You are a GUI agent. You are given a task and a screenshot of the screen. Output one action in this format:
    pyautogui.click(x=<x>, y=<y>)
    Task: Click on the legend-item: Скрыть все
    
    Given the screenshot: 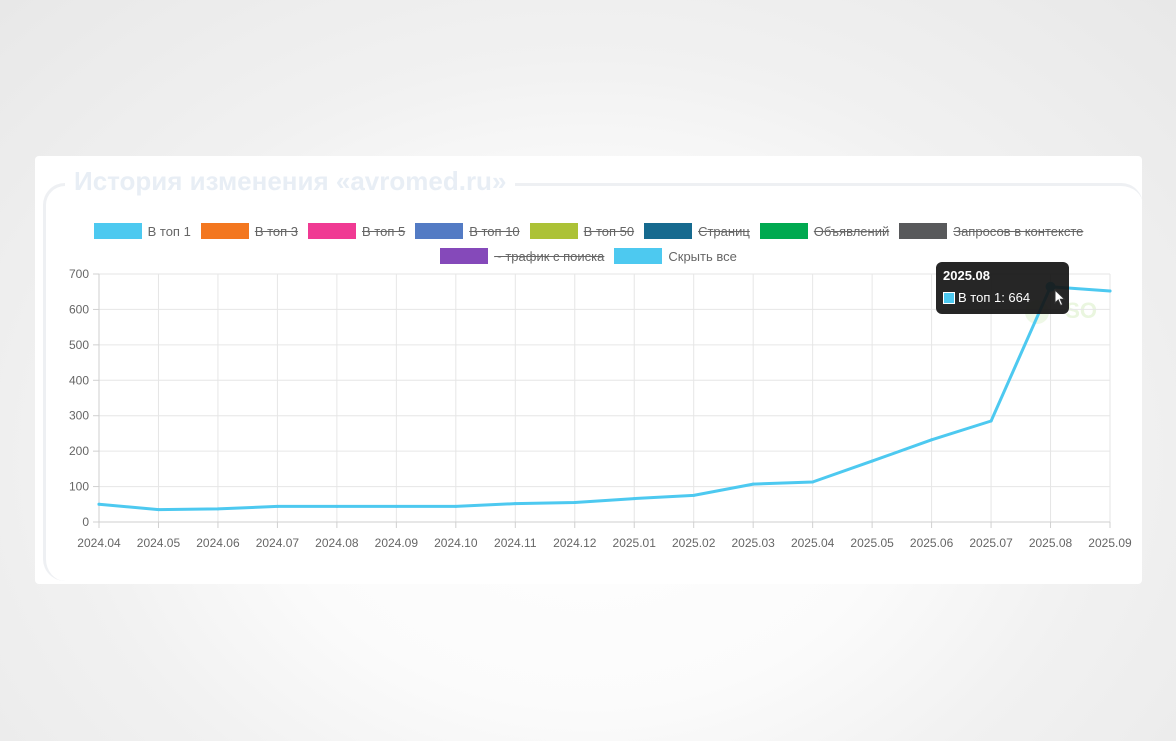 What is the action you would take?
    pyautogui.click(x=675, y=256)
    